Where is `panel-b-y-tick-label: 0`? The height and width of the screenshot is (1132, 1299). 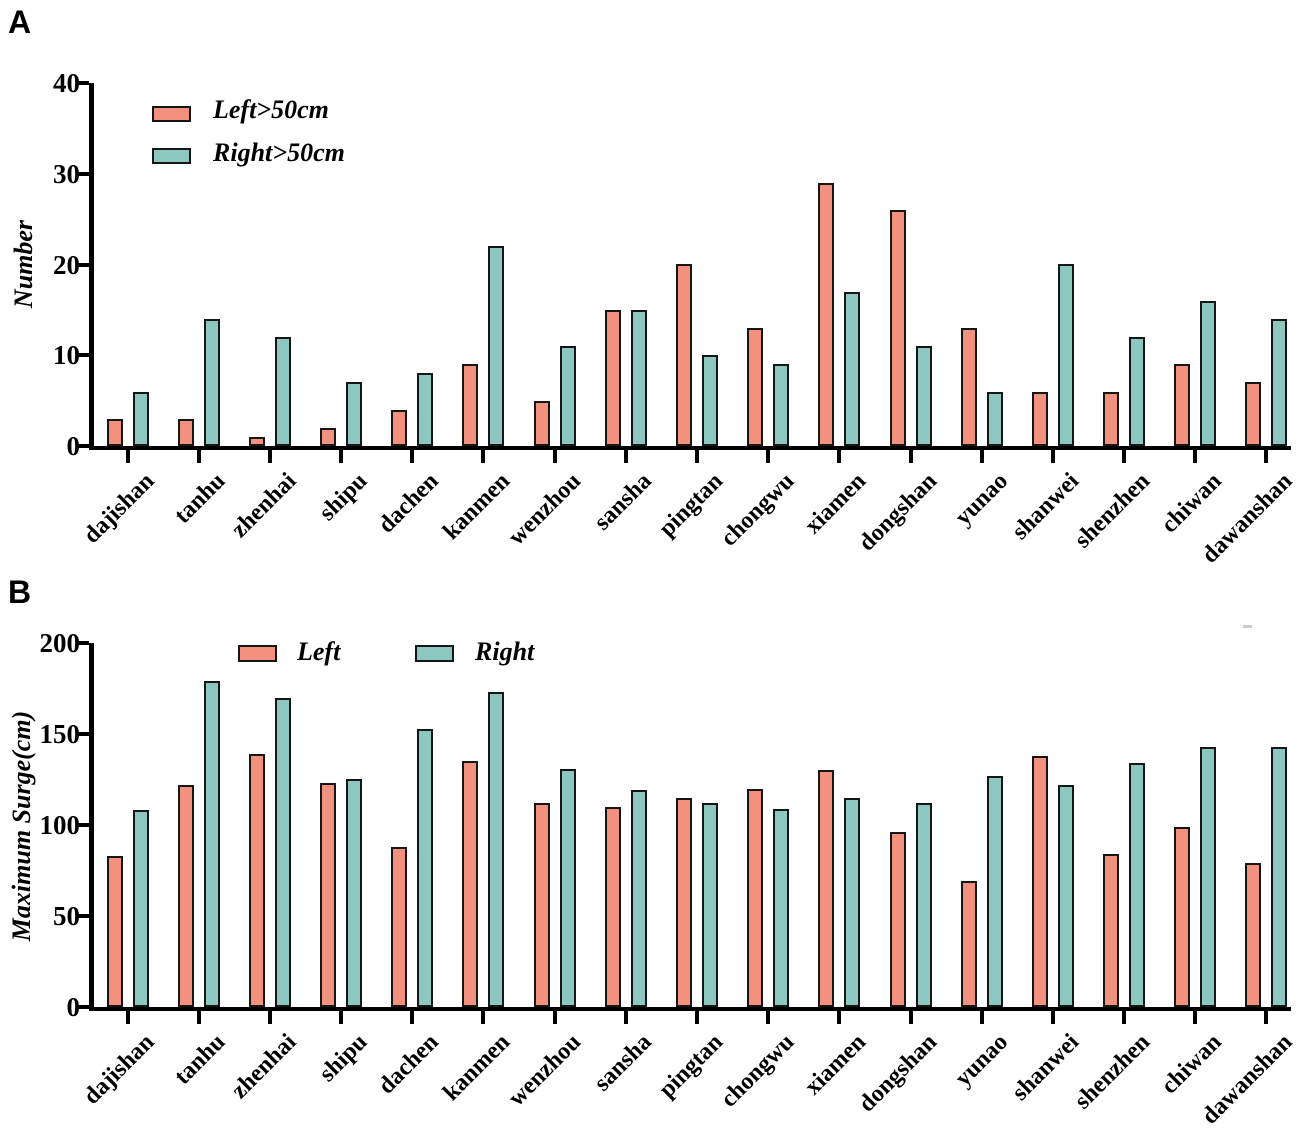
panel-b-y-tick-label: 0 is located at coordinates (73, 1007).